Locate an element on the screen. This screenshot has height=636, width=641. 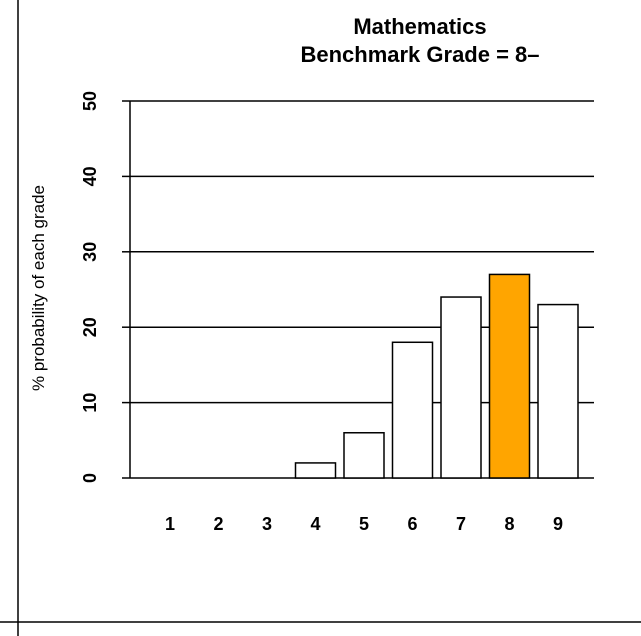
x-tick-label-5: 5 is located at coordinates (364, 524).